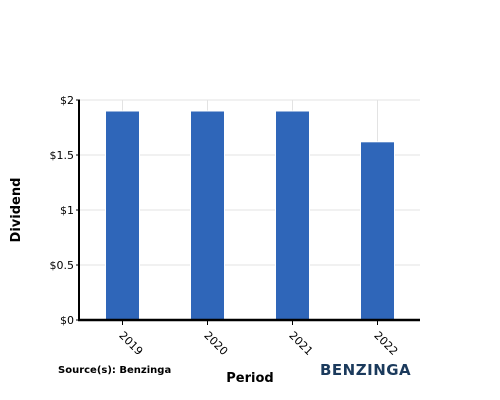  I want to click on benzinga-logo: BENZINGA, so click(365, 370).